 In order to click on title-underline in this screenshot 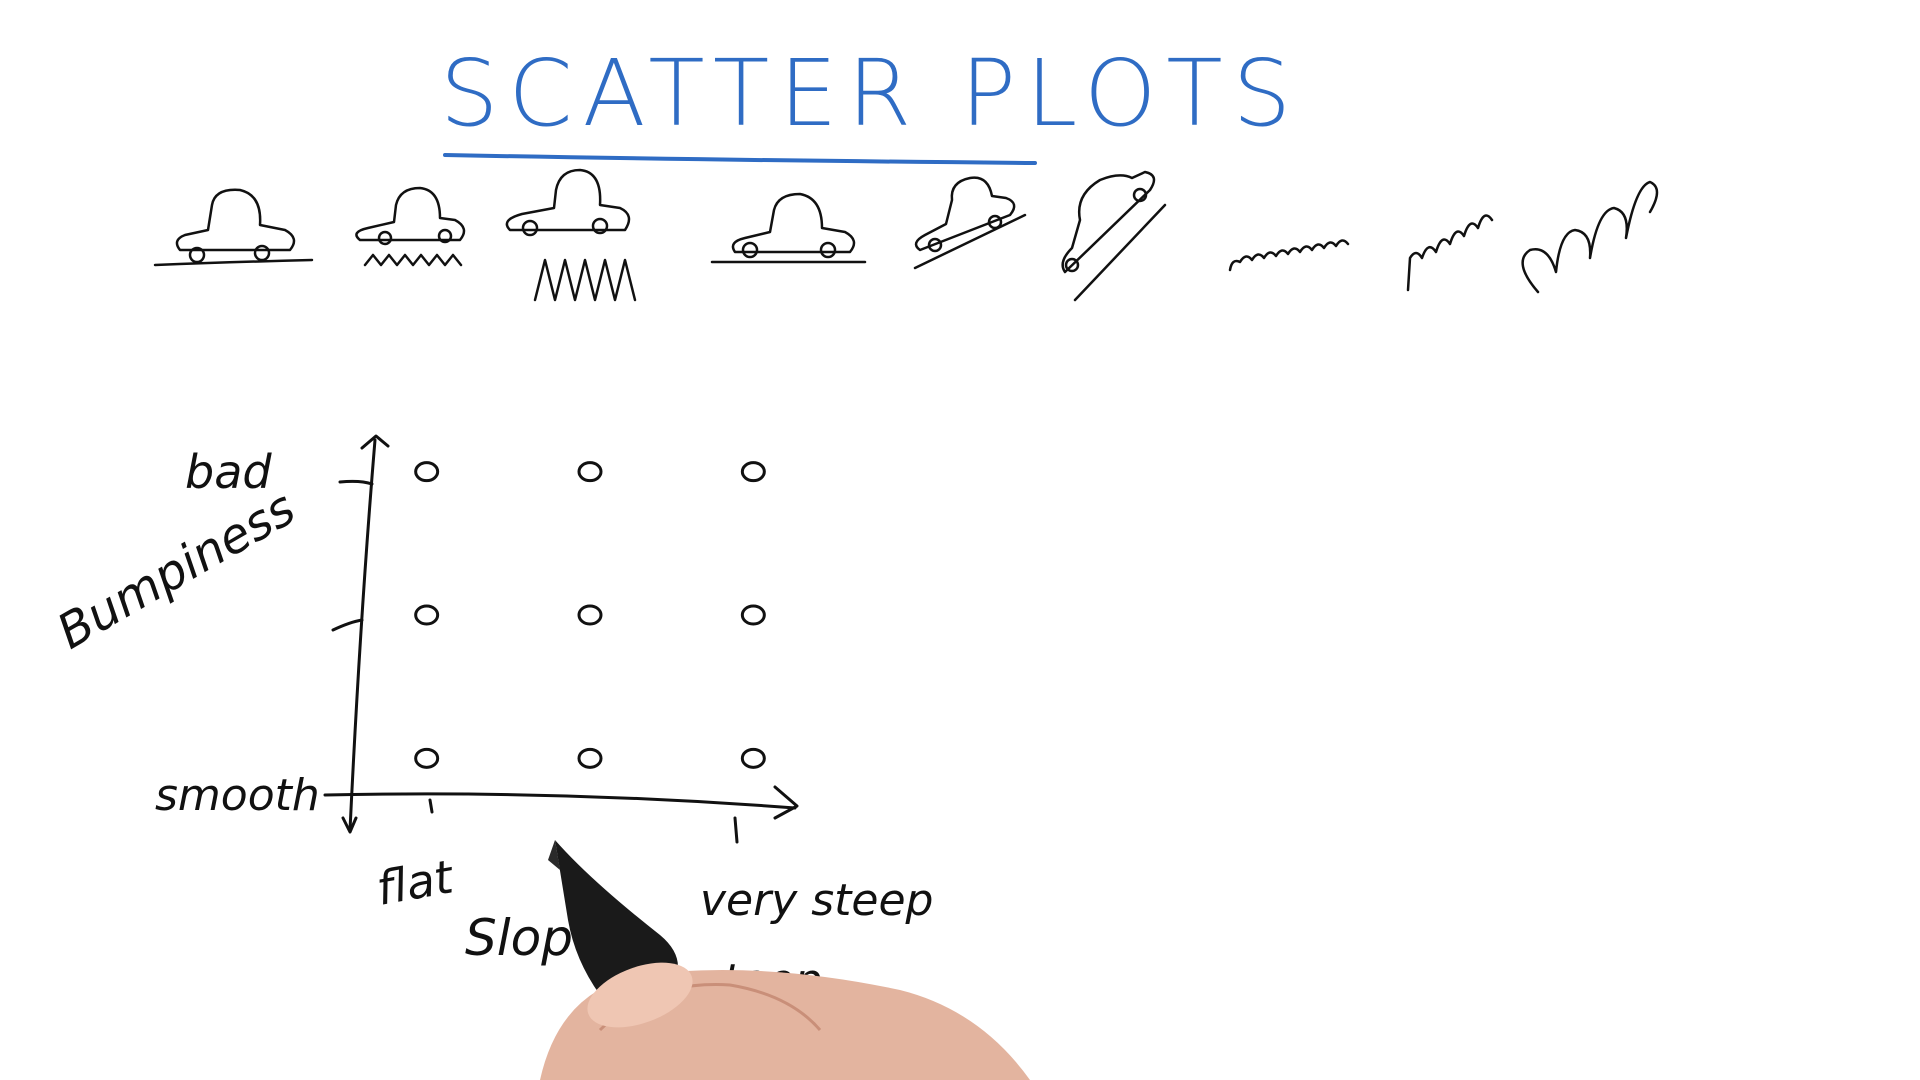, I will do `click(740, 159)`.